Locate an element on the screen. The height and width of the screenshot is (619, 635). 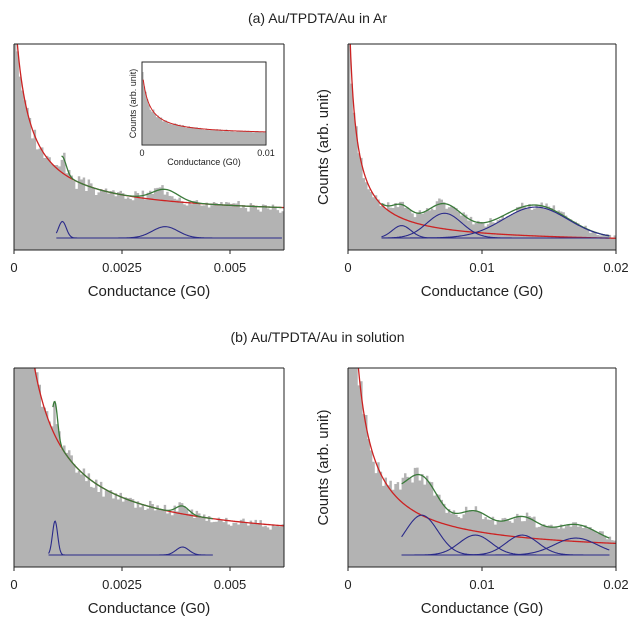
inset-fit-curve is located at coordinates (204, 106).